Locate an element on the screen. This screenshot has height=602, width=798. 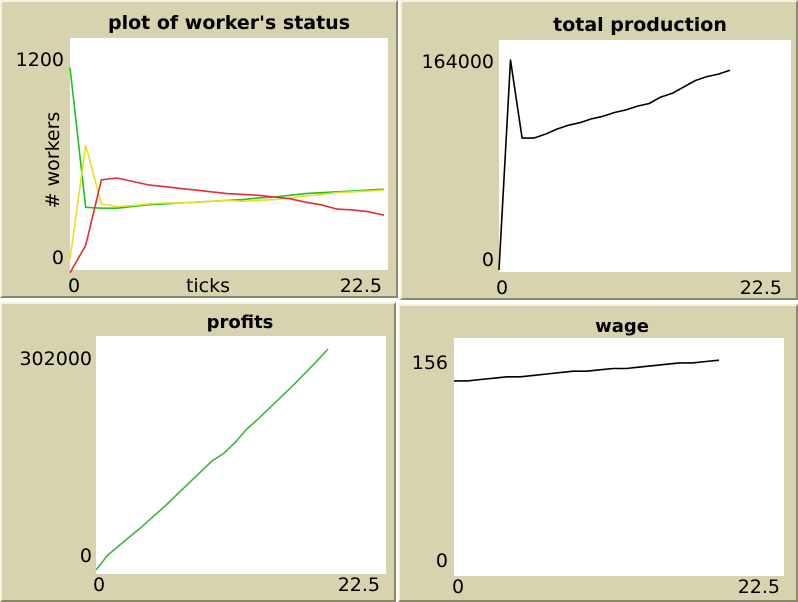
y-tick-max: 164000 is located at coordinates (457, 62).